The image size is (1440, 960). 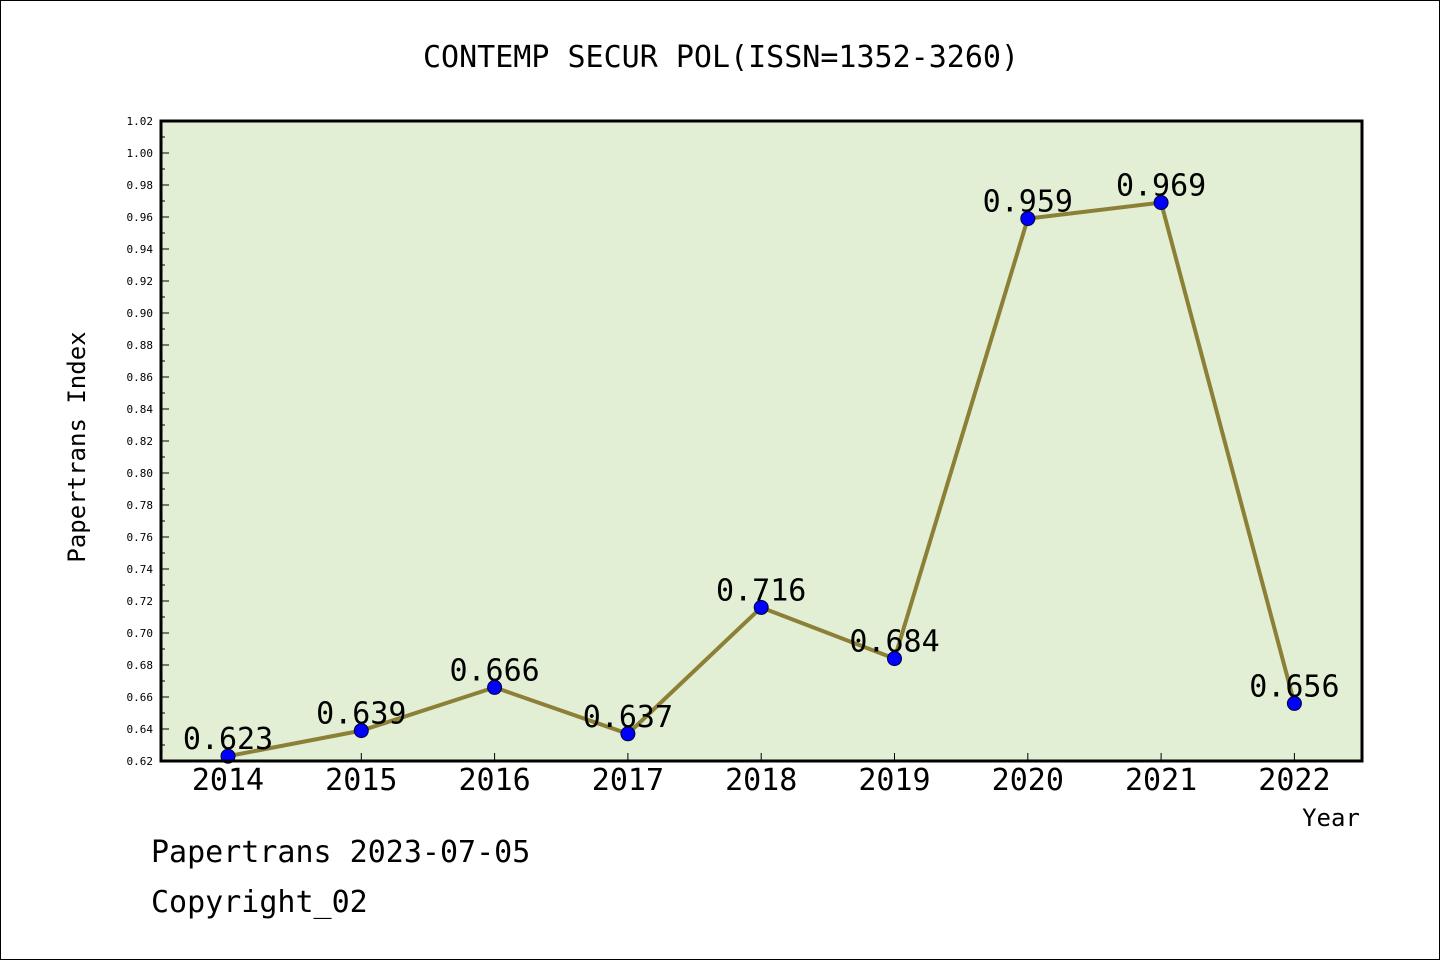 I want to click on y-tick-label: 0.88, so click(x=140, y=345).